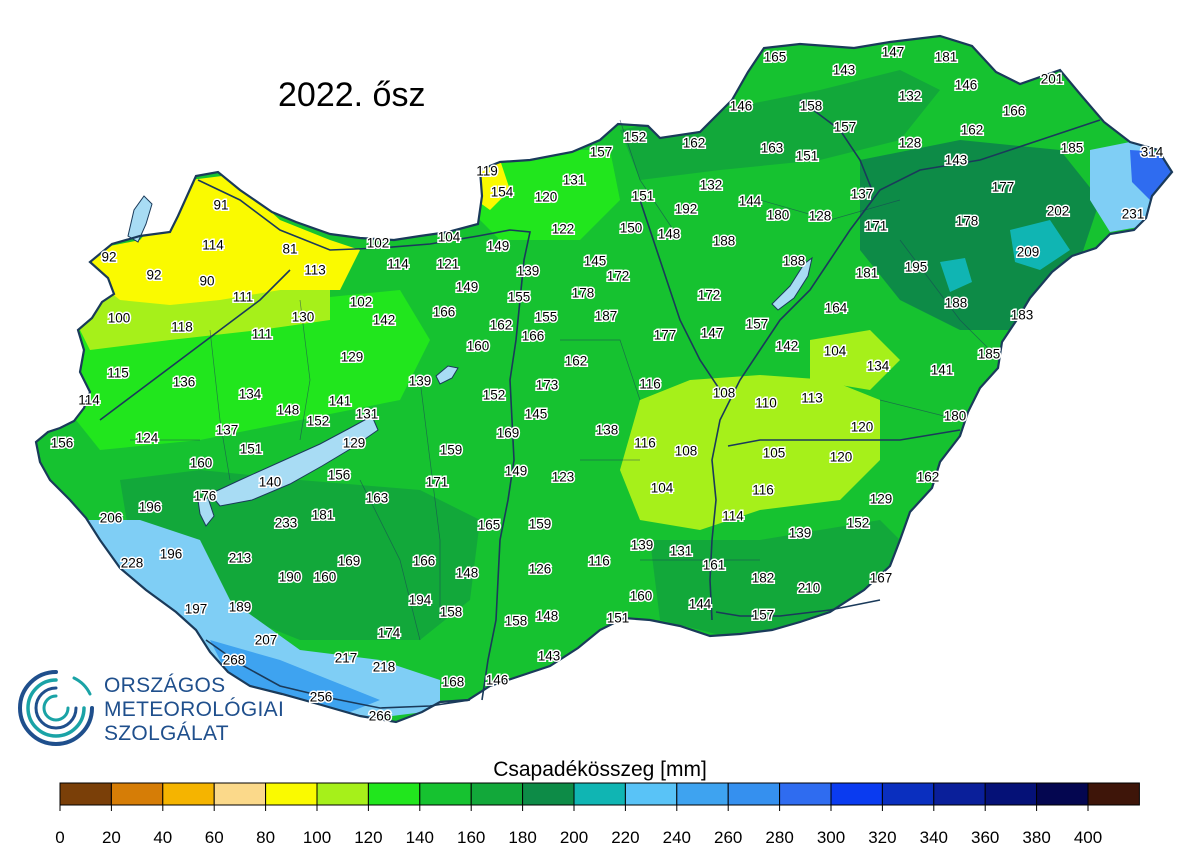 The width and height of the screenshot is (1200, 856). I want to click on legend-tick-label: 180, so click(522, 837).